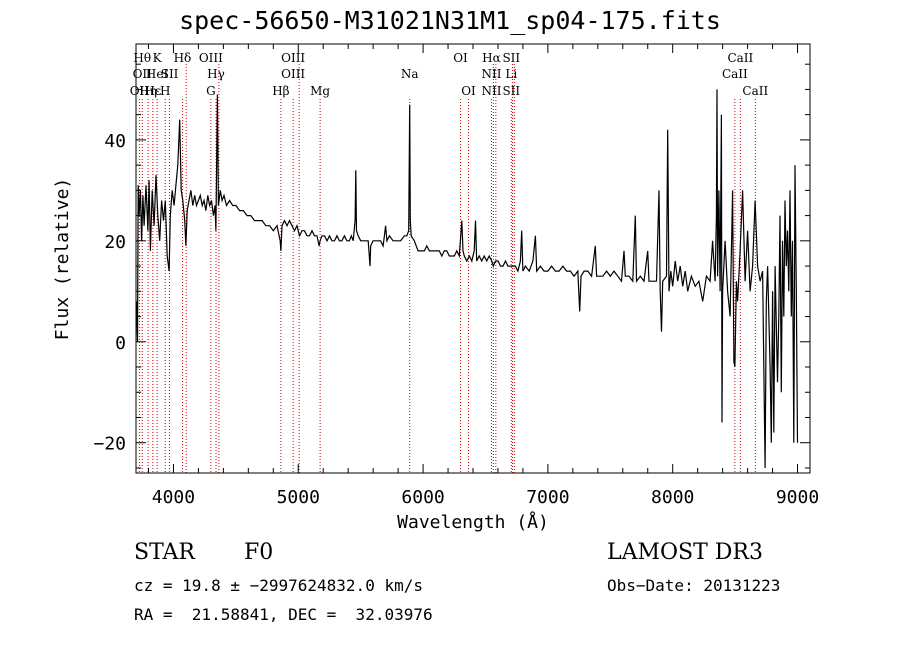  I want to click on line-marker-label: Li, so click(511, 74).